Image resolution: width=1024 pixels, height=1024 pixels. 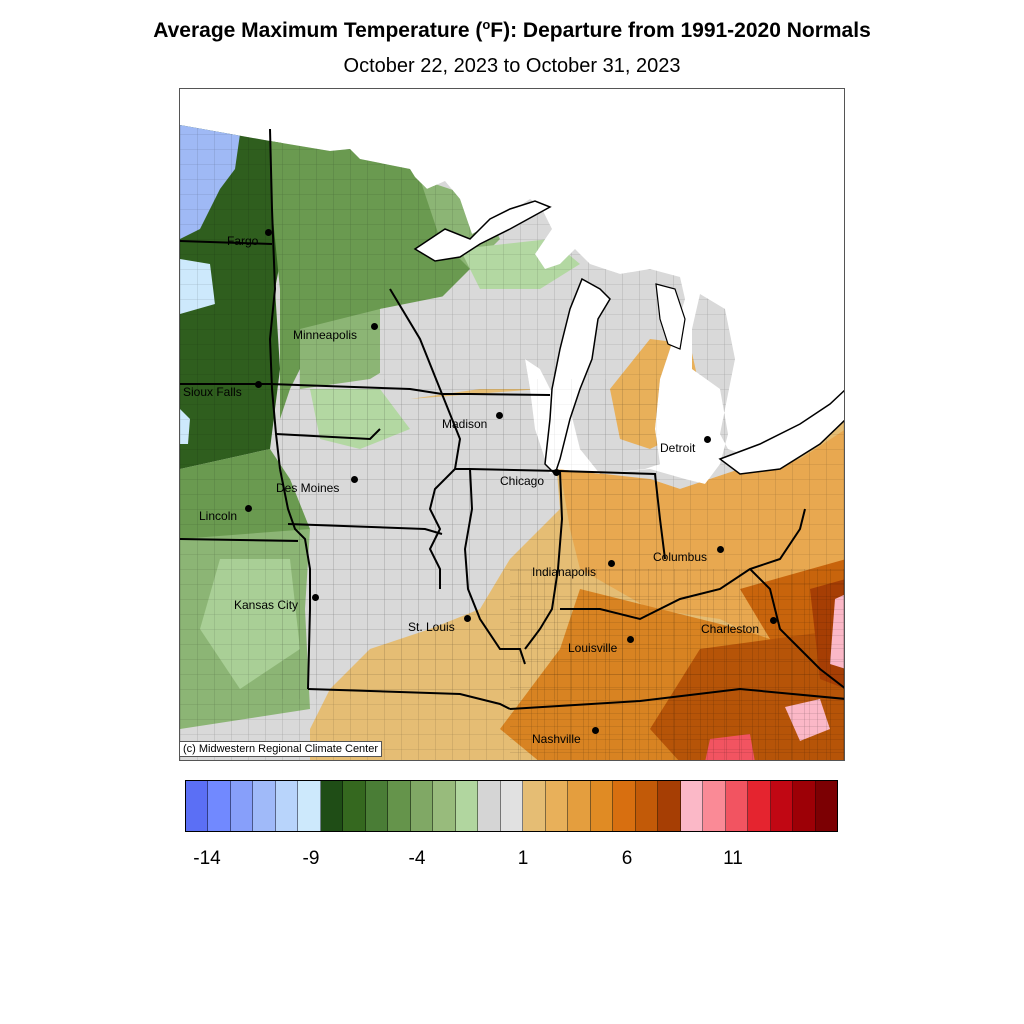 What do you see at coordinates (281, 749) in the screenshot?
I see `credit-label: (c) Midwestern Regional Climate Center` at bounding box center [281, 749].